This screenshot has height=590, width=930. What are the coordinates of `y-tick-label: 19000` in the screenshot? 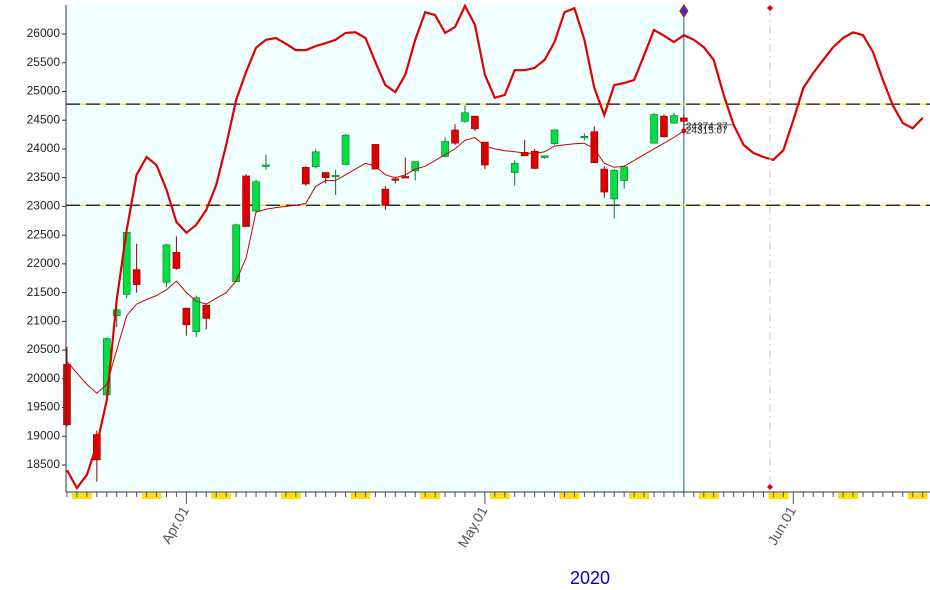 It's located at (44, 435).